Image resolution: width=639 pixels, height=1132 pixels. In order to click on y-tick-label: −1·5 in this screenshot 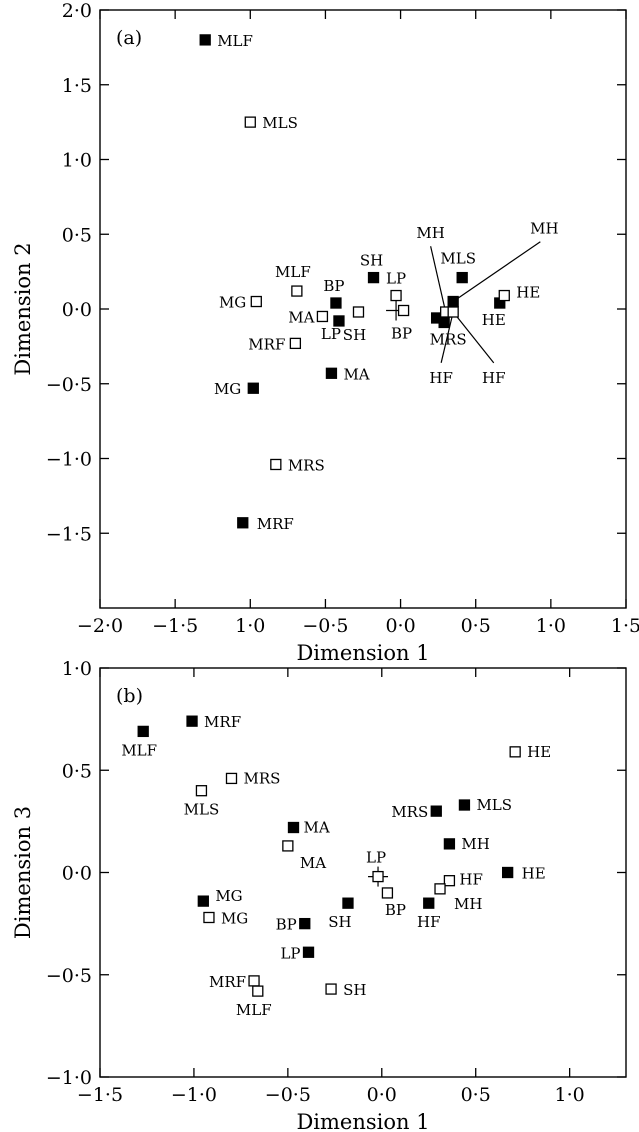, I will do `click(69, 534)`.